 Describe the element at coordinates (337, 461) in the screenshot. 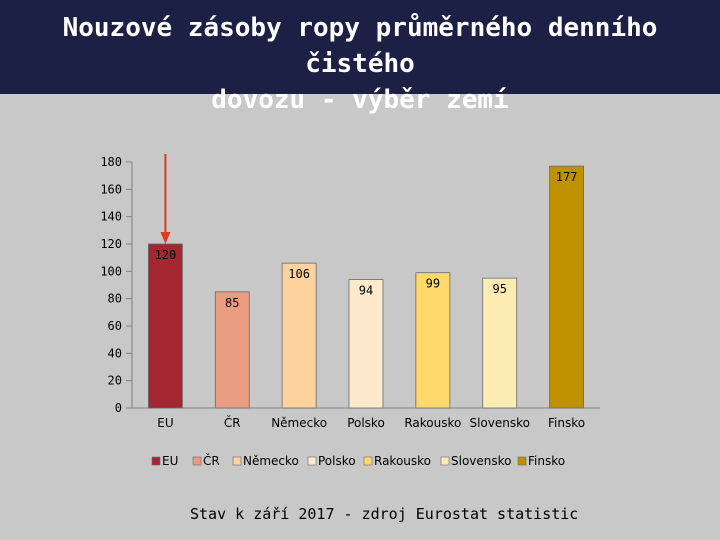

I see `legend-label: Polsko` at that location.